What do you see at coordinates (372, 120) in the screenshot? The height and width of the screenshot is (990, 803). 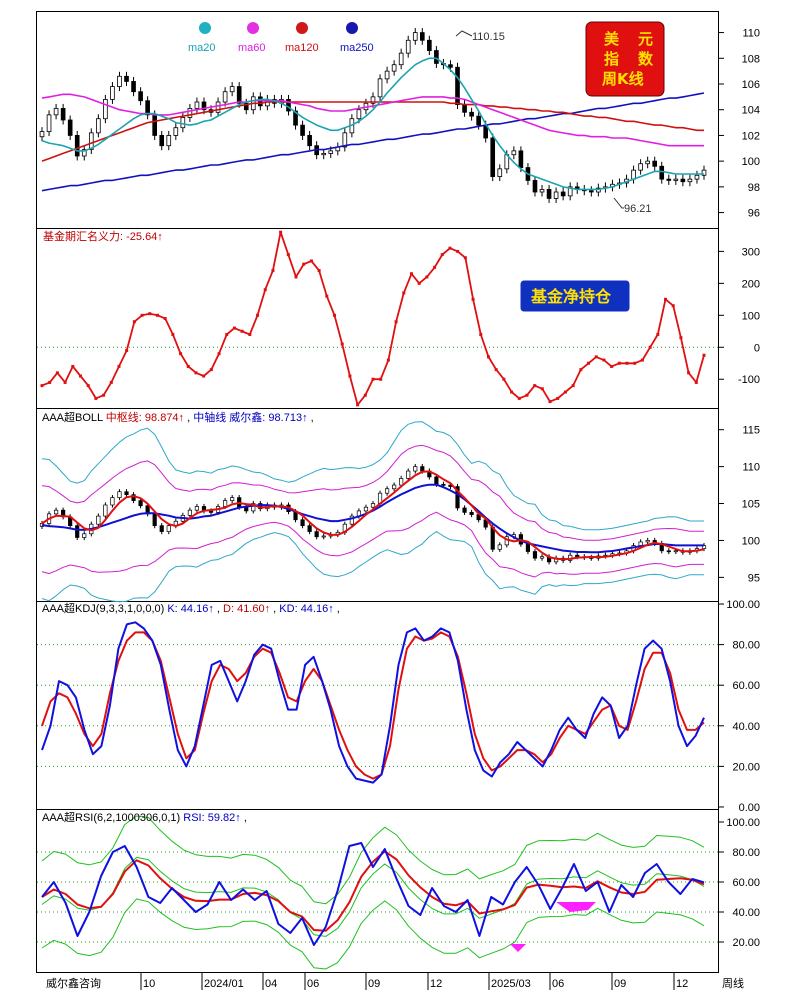 I see `ma60-series-line` at bounding box center [372, 120].